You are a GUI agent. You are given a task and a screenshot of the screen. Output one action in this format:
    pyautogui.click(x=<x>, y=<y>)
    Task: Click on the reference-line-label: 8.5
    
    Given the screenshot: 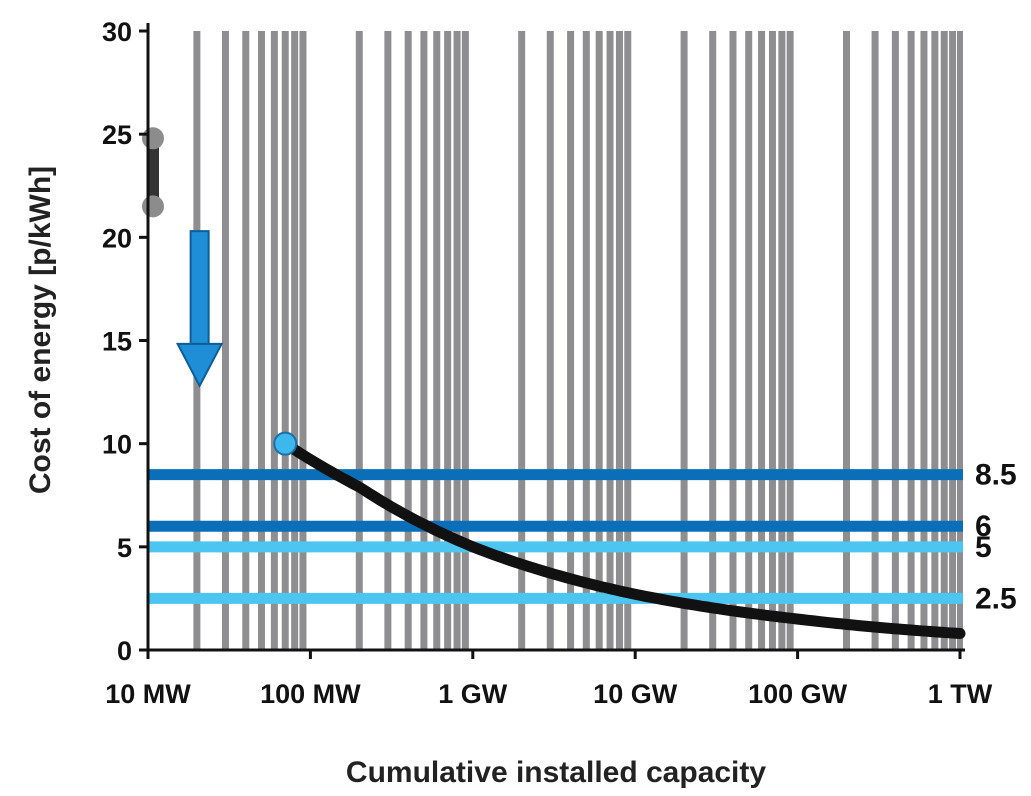 What is the action you would take?
    pyautogui.click(x=996, y=475)
    